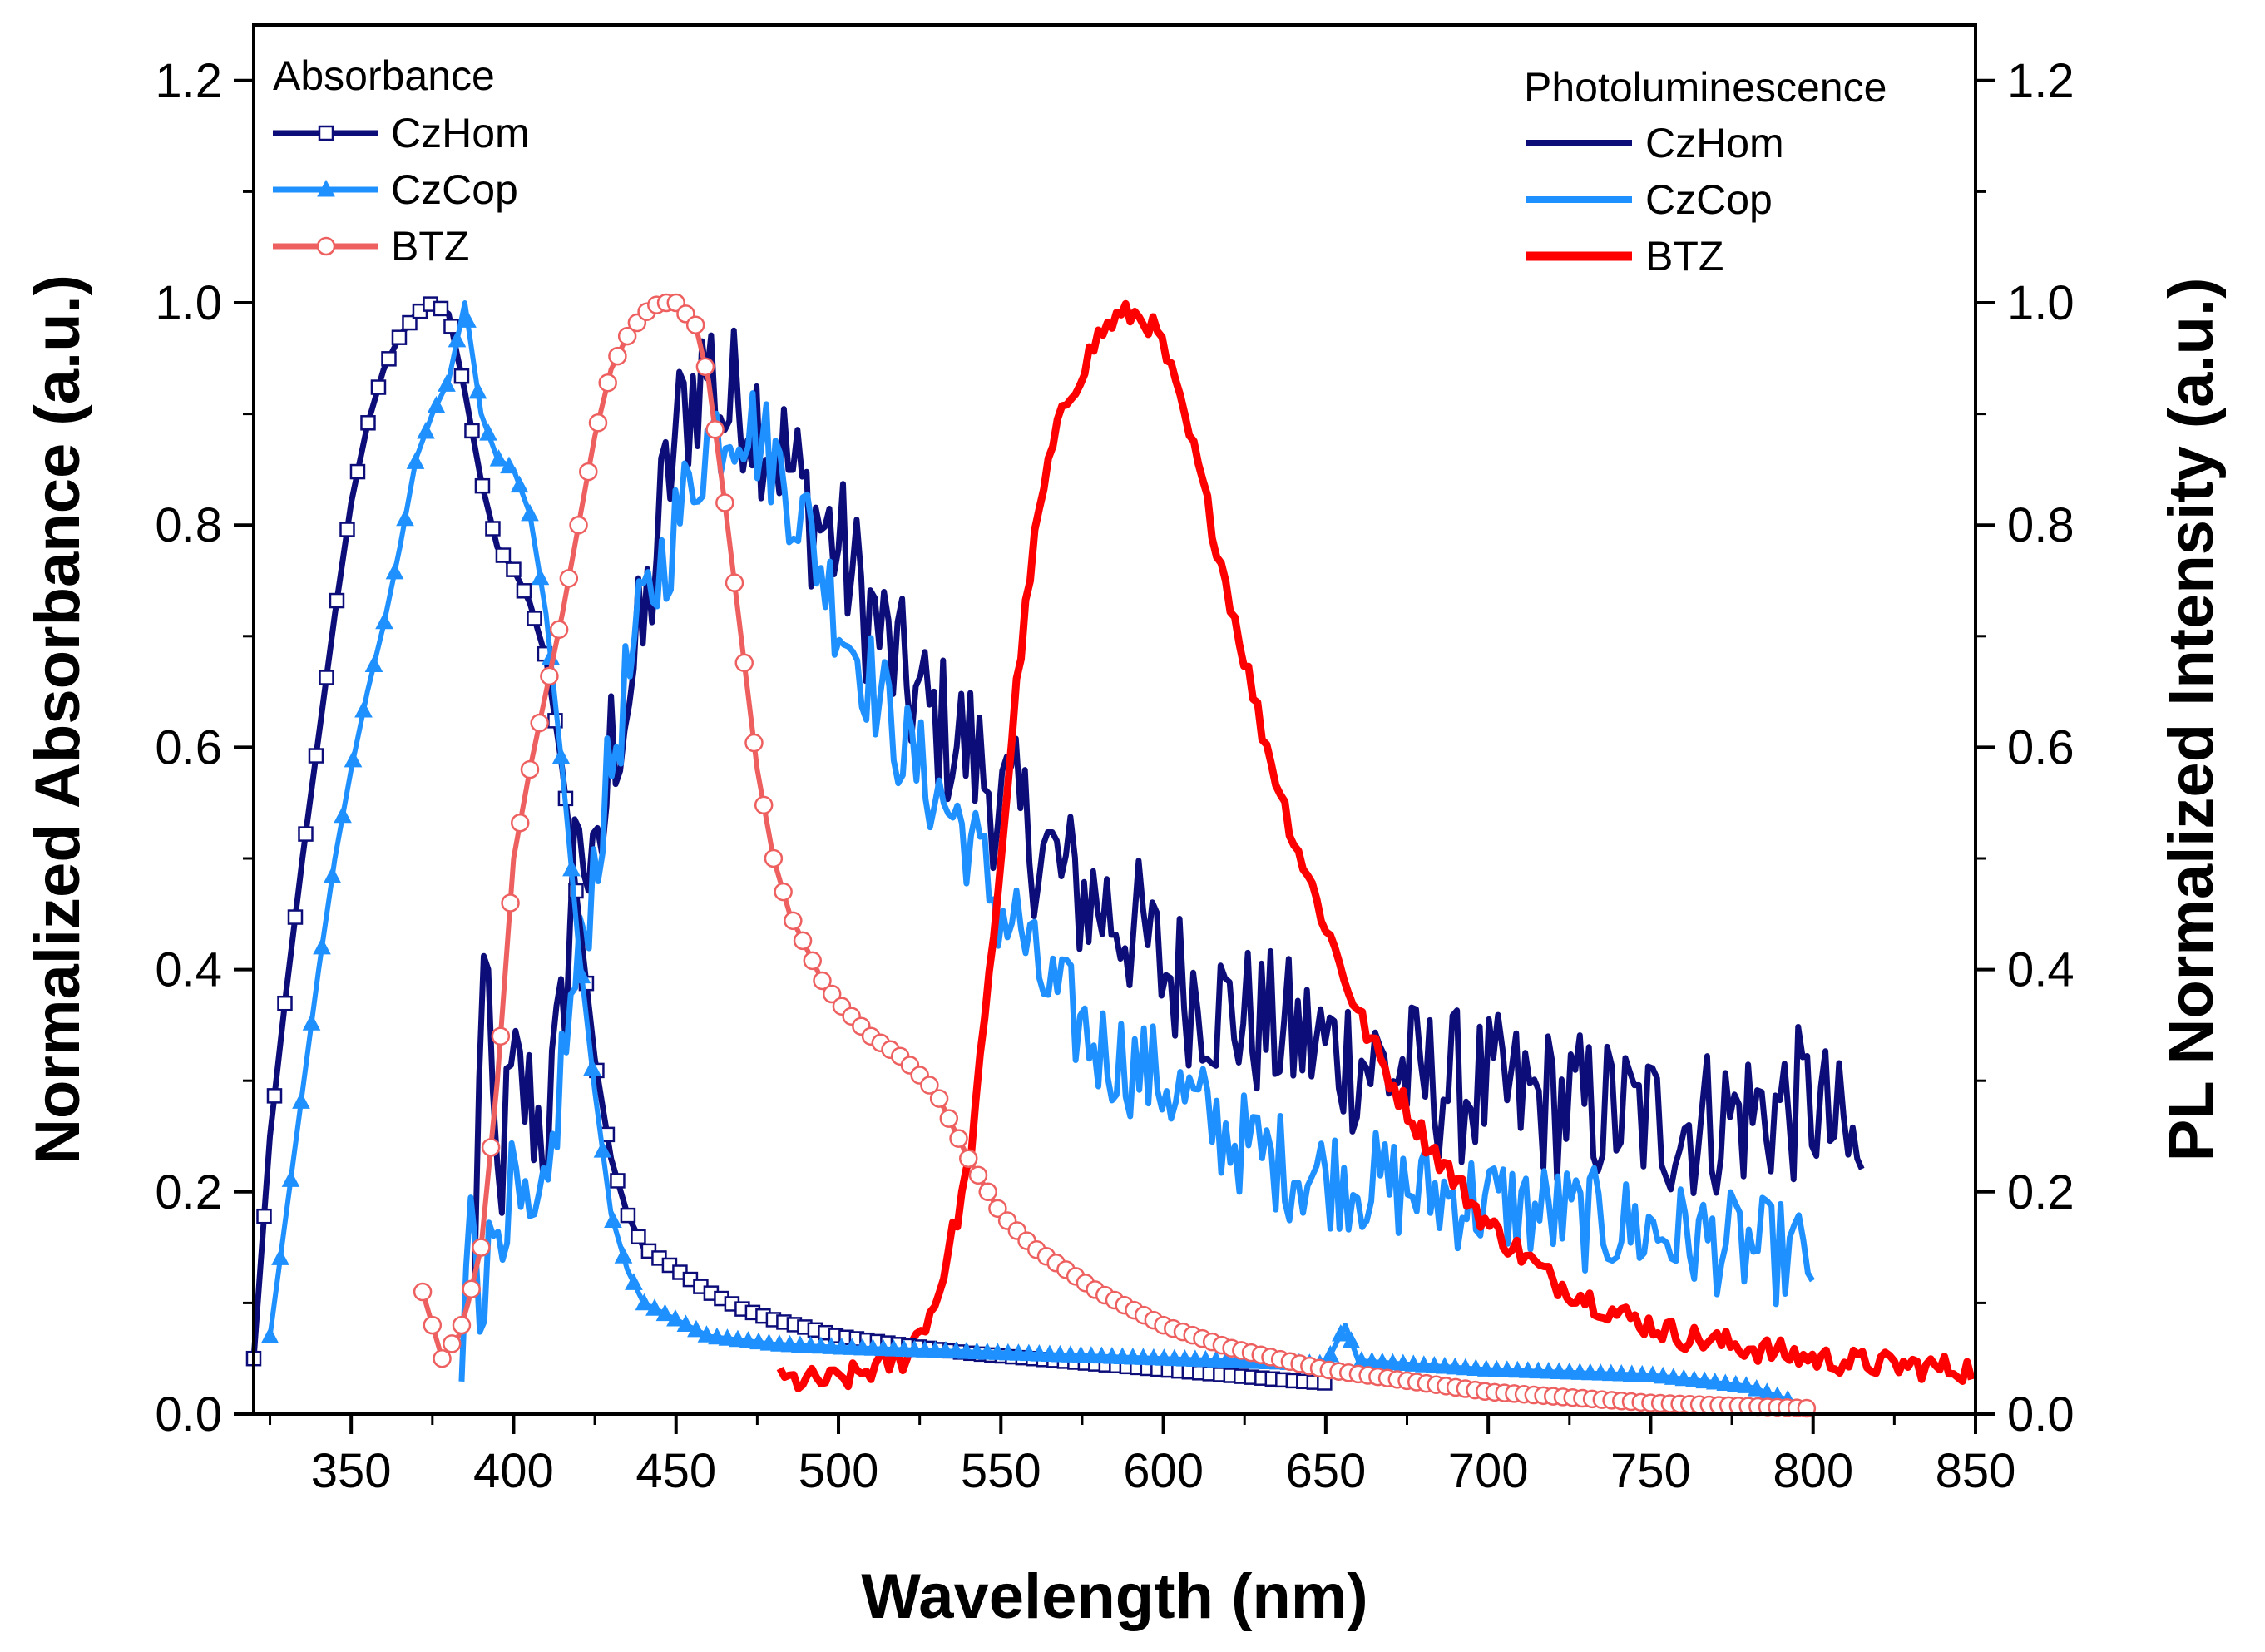 The height and width of the screenshot is (1652, 2265). Describe the element at coordinates (1114, 1596) in the screenshot. I see `x-axis-title: Wavelength (nm)` at that location.